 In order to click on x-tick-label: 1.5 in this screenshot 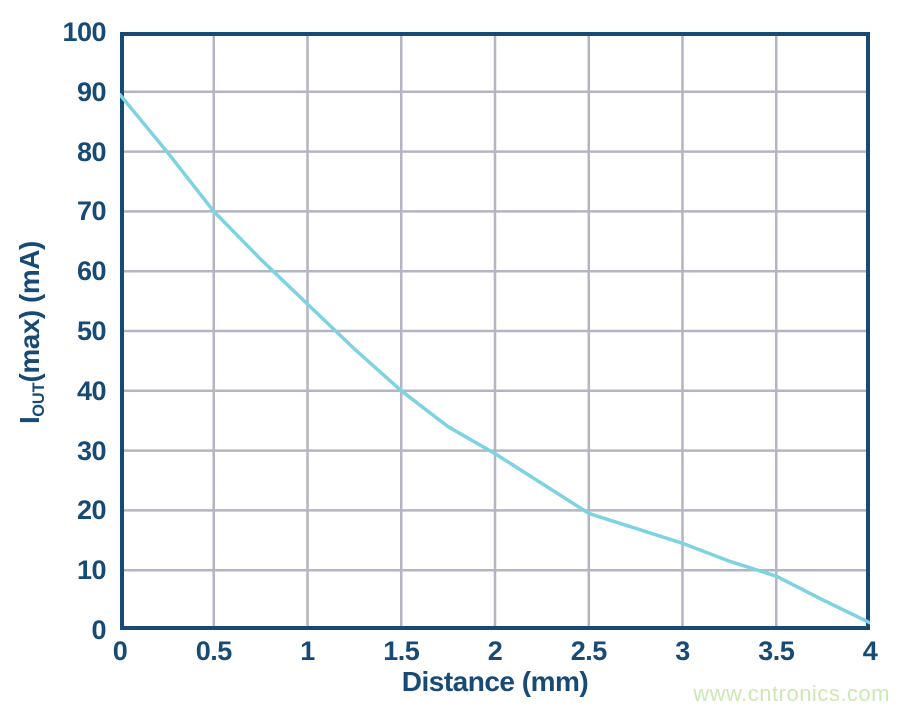, I will do `click(401, 651)`.